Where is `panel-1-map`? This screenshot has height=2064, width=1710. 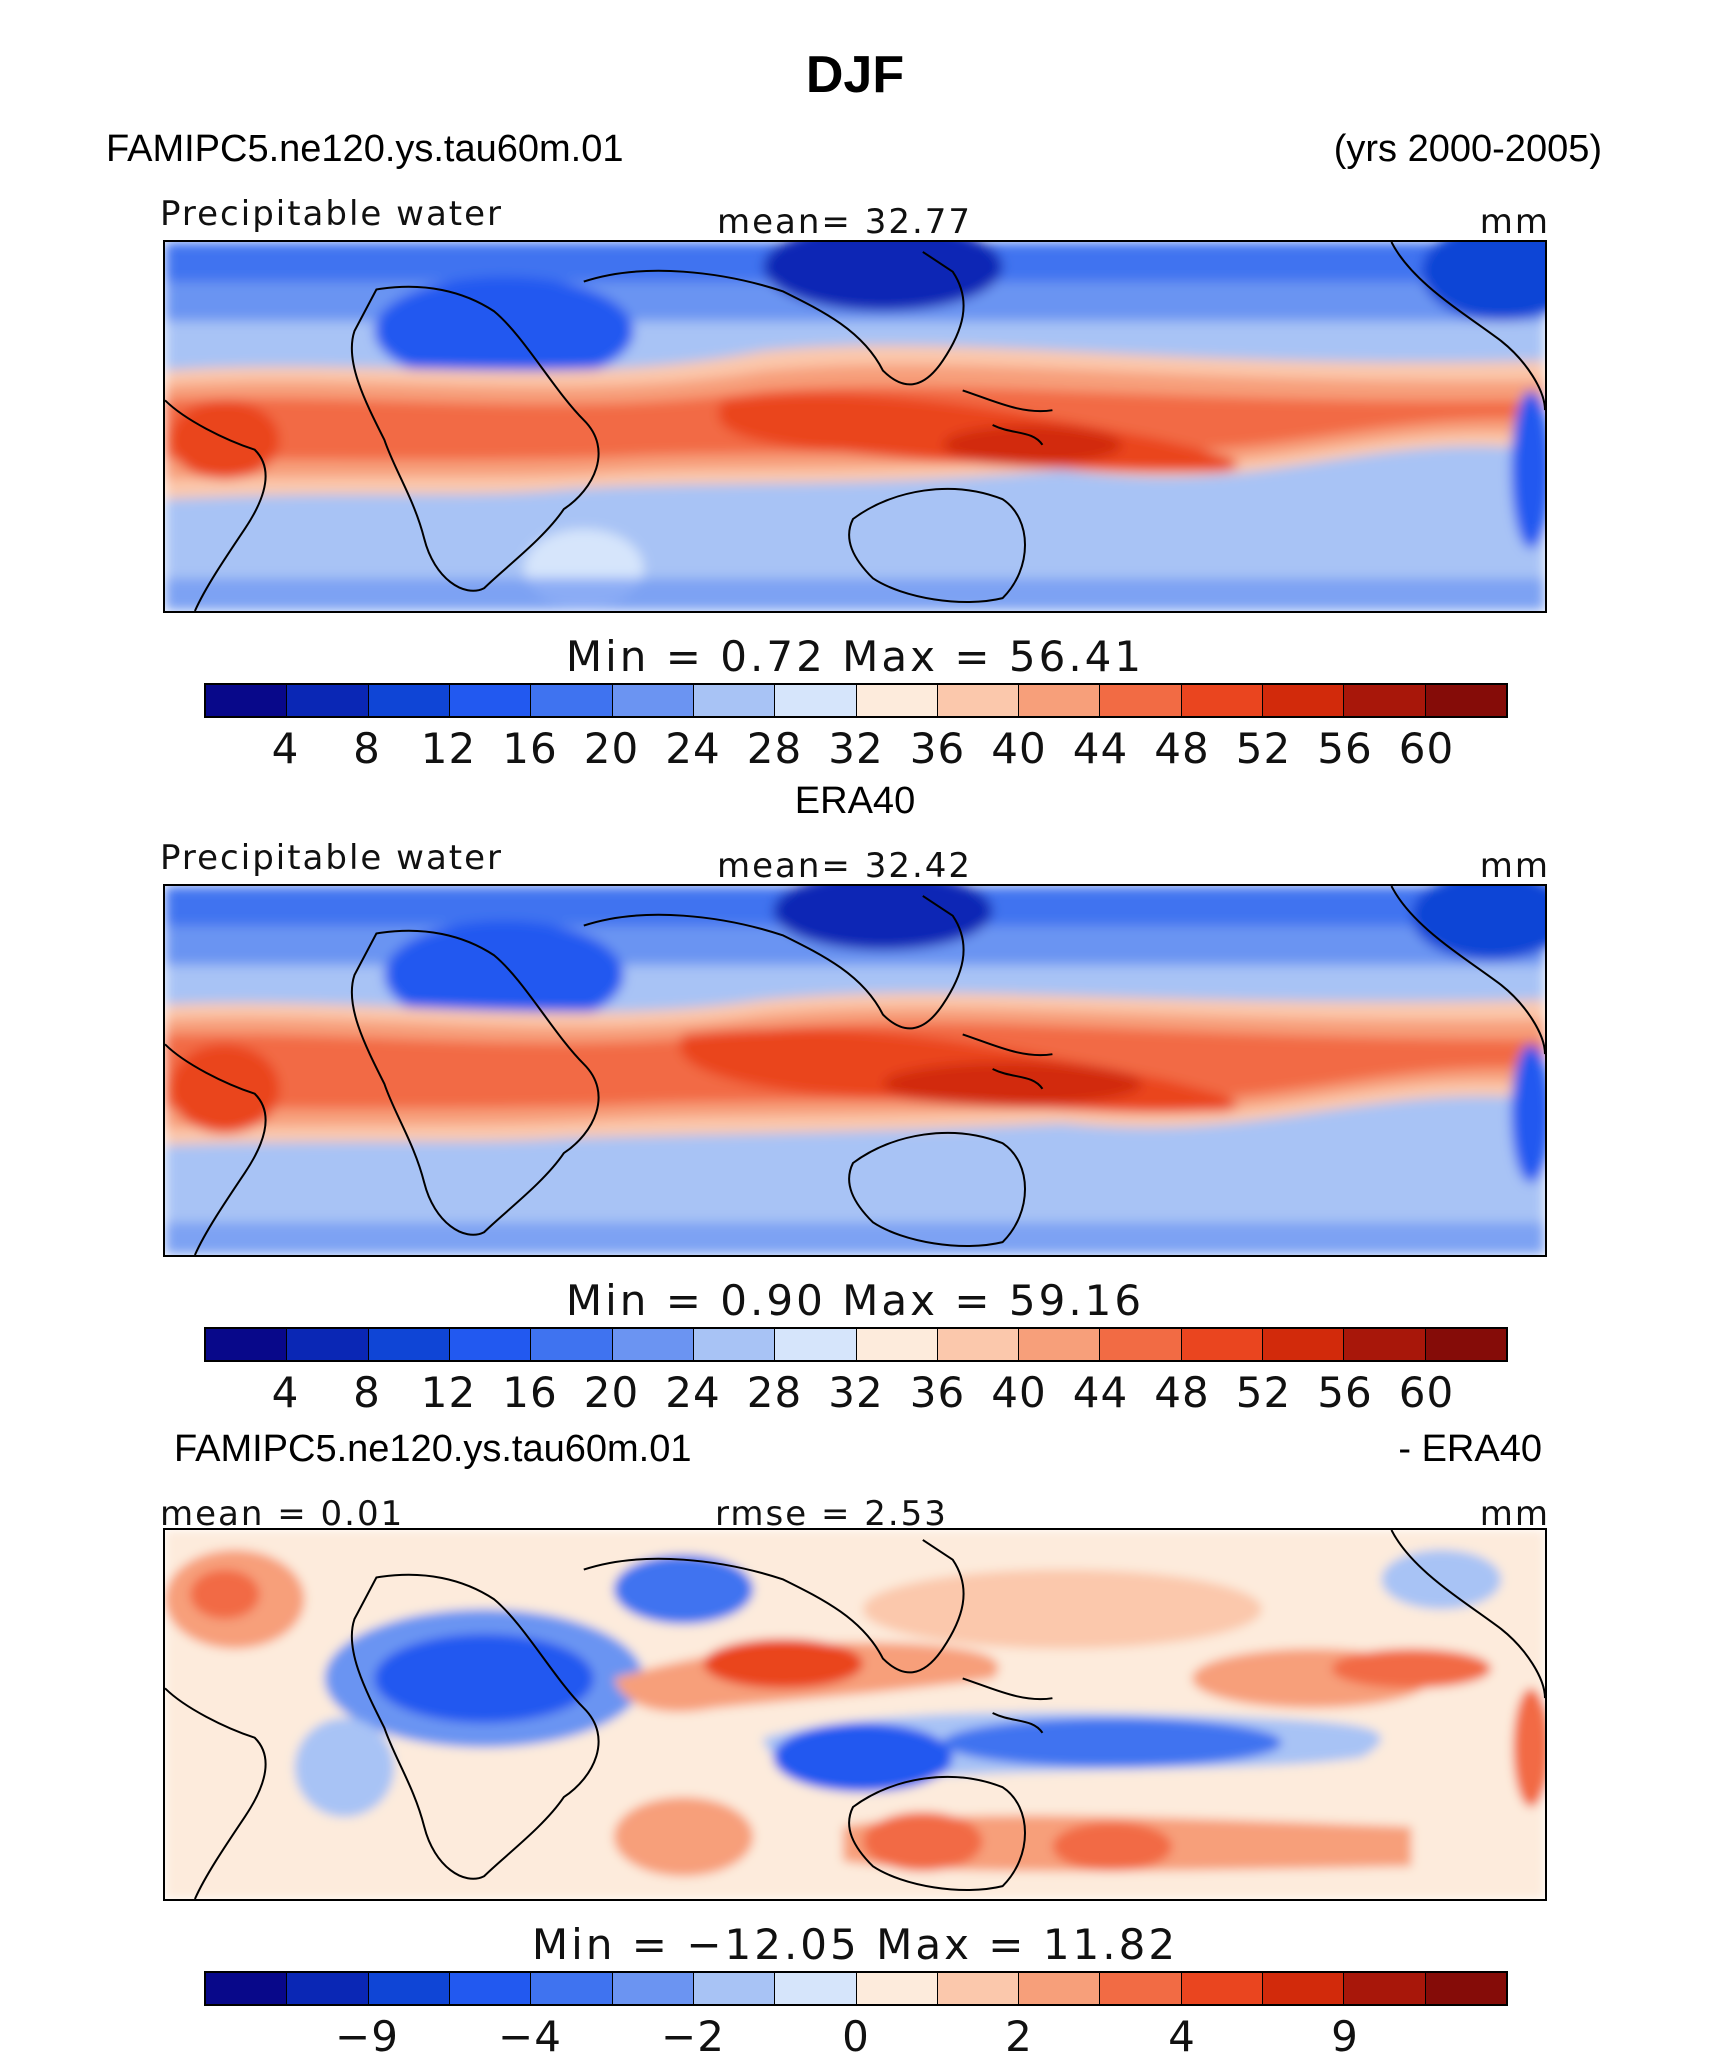 panel-1-map is located at coordinates (855, 426).